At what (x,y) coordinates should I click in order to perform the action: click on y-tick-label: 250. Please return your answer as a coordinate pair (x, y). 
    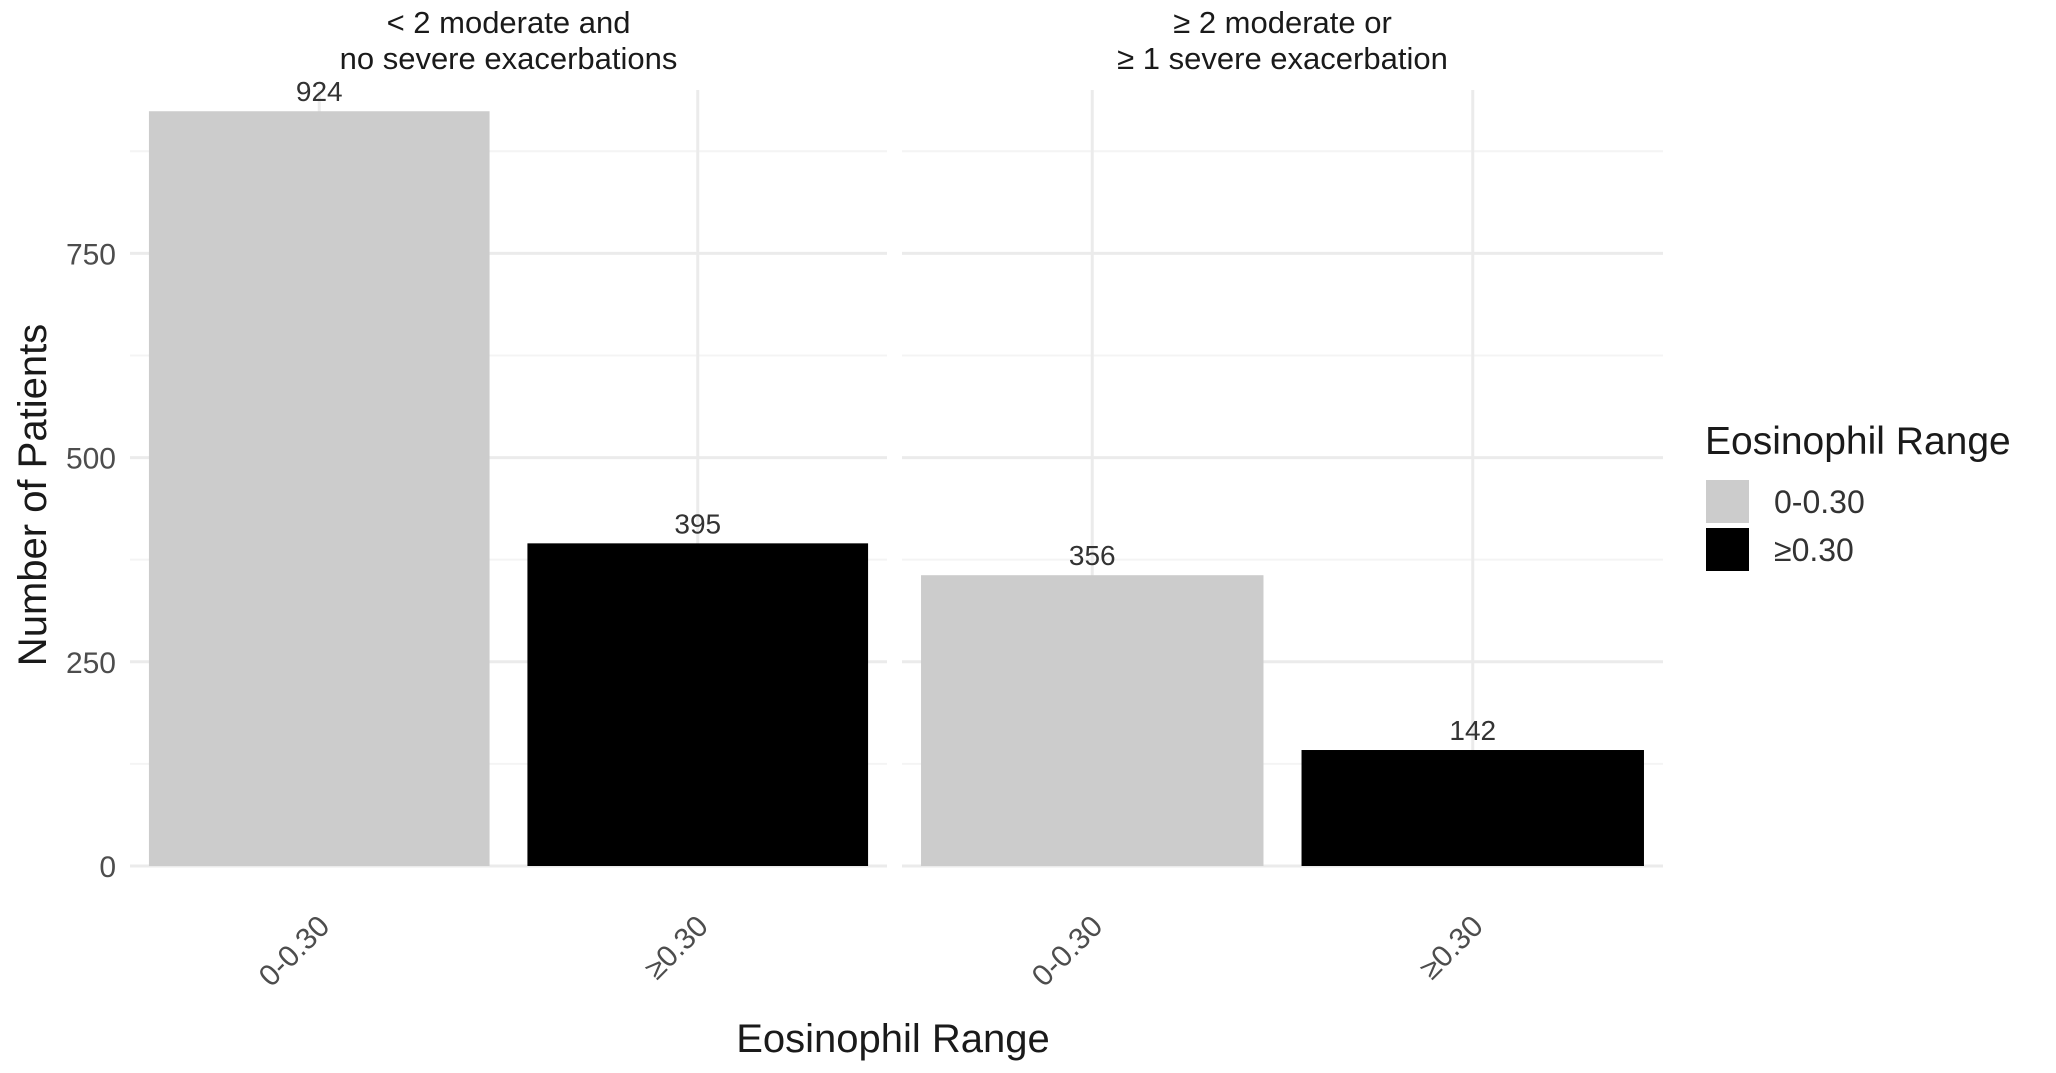
    Looking at the image, I should click on (91, 663).